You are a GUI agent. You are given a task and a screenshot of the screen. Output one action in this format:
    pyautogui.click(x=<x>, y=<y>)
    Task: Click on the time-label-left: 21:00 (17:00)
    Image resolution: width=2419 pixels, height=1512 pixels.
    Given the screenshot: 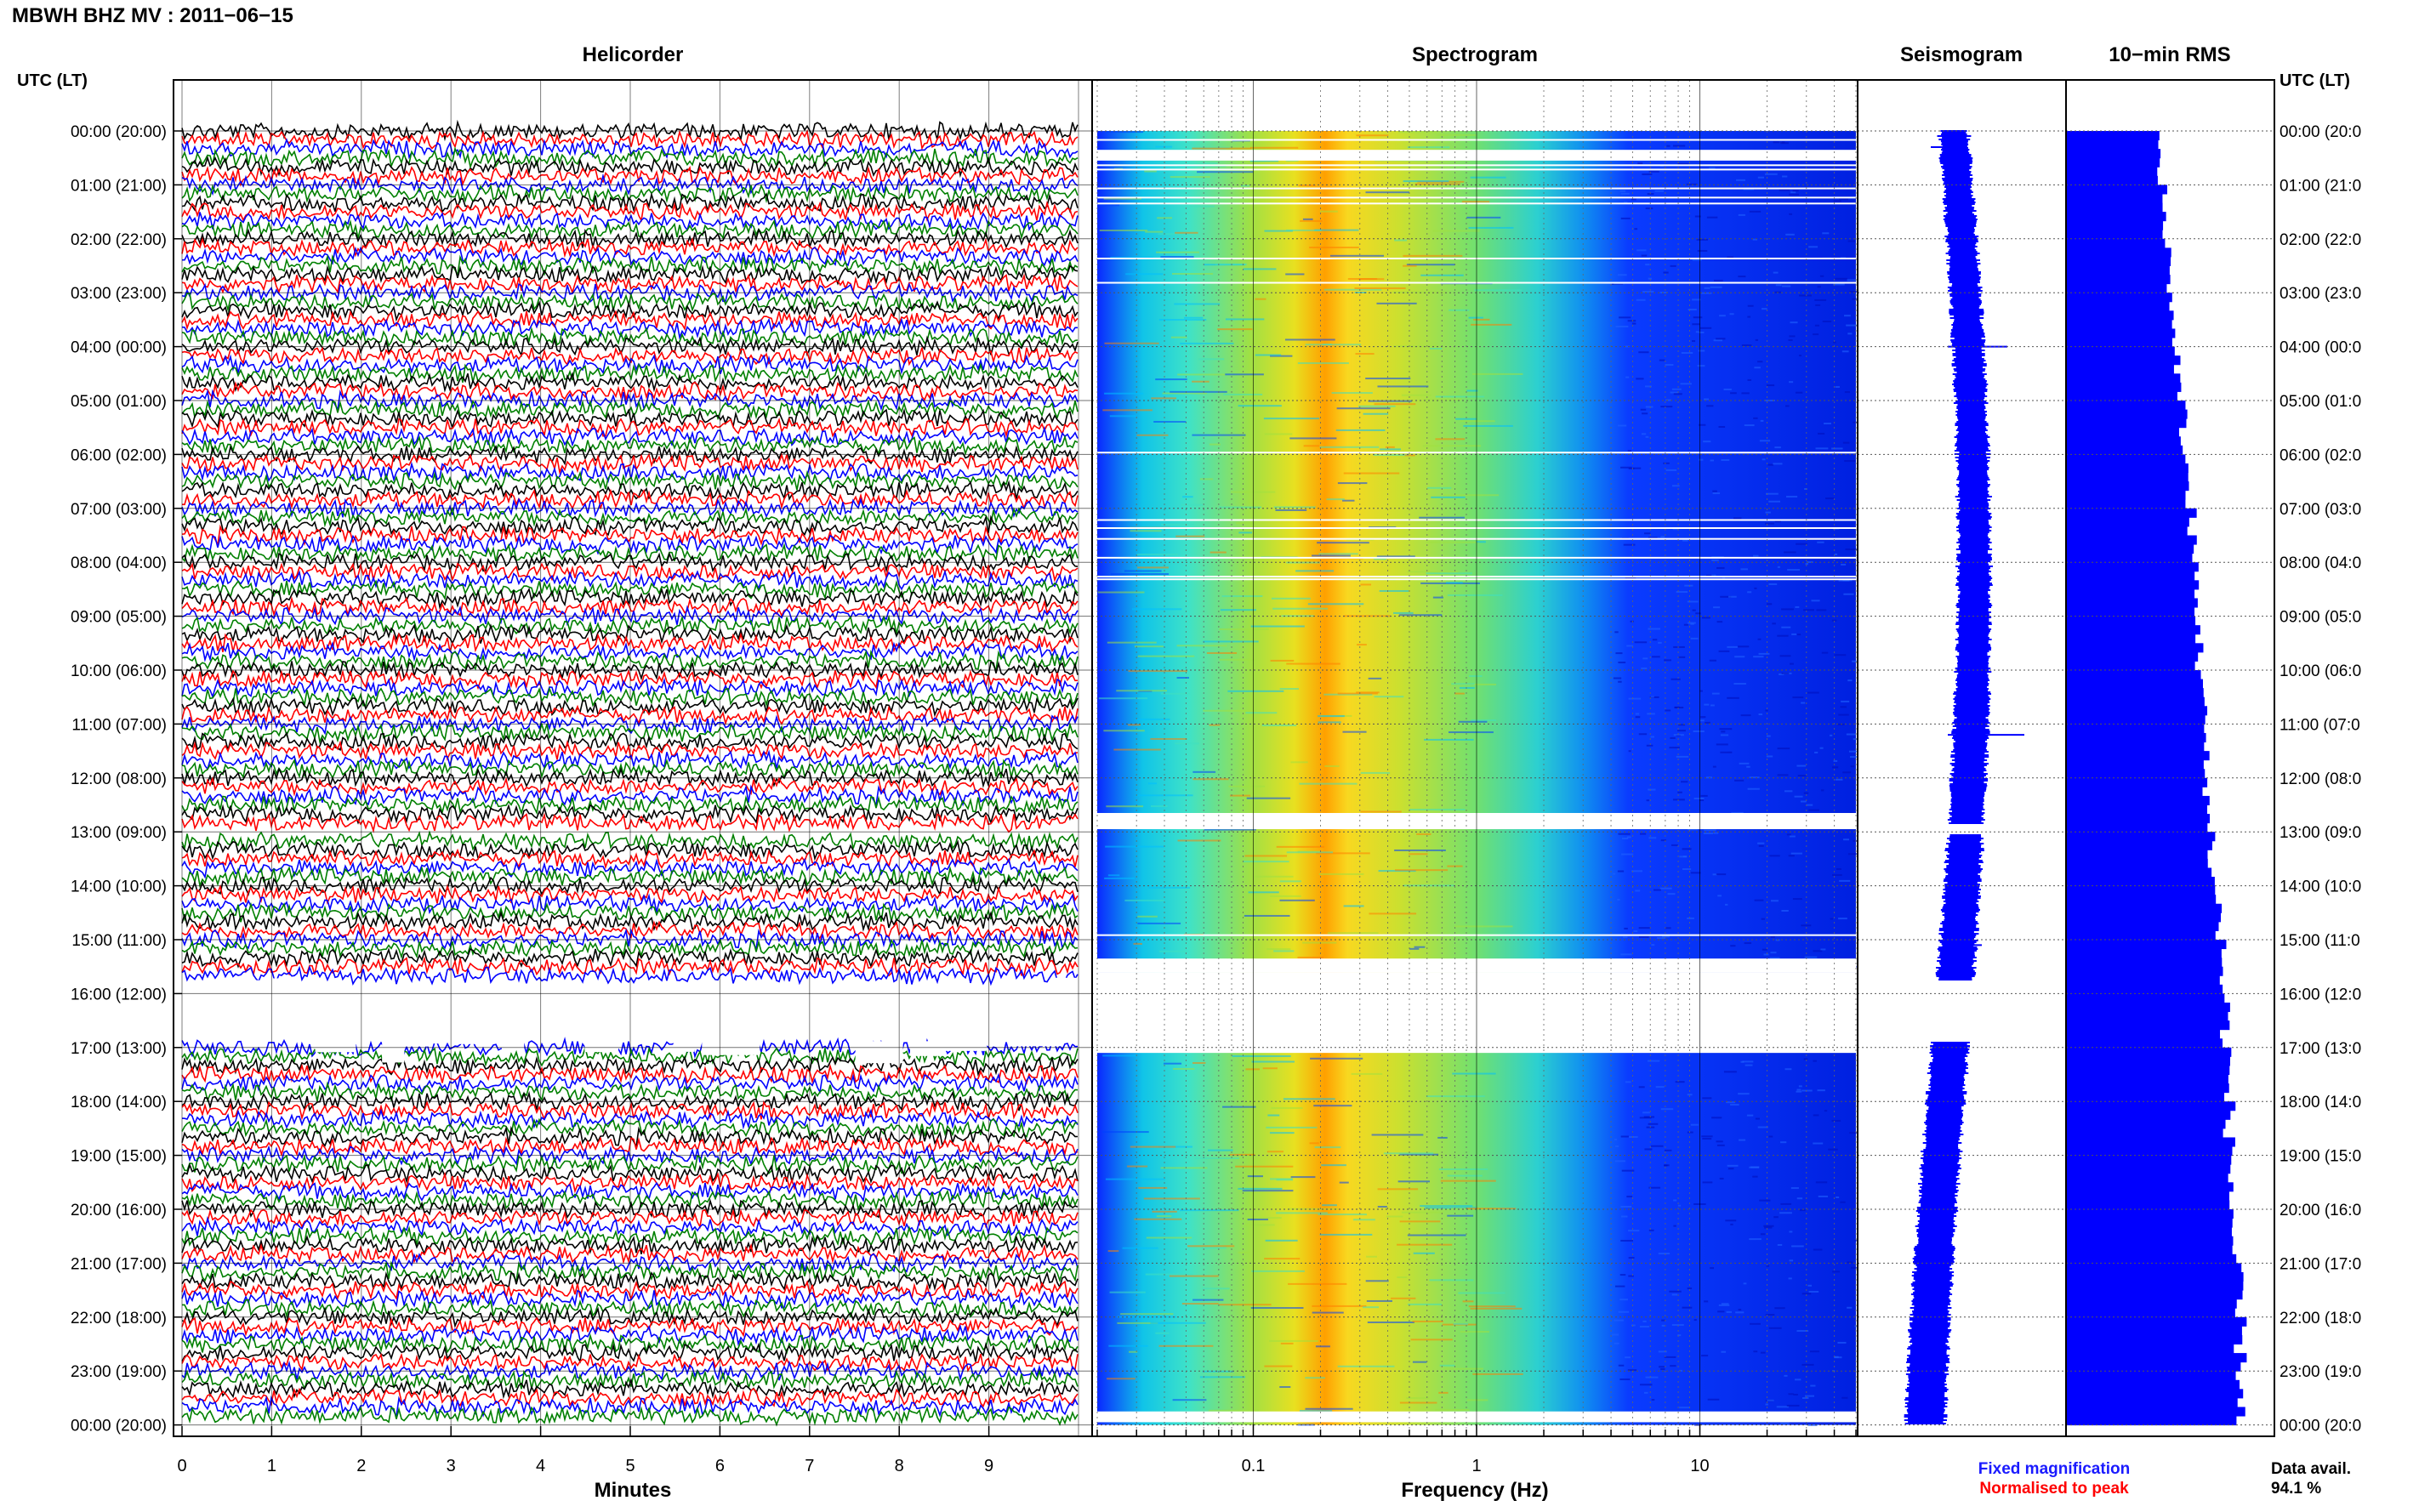 What is the action you would take?
    pyautogui.click(x=119, y=1264)
    